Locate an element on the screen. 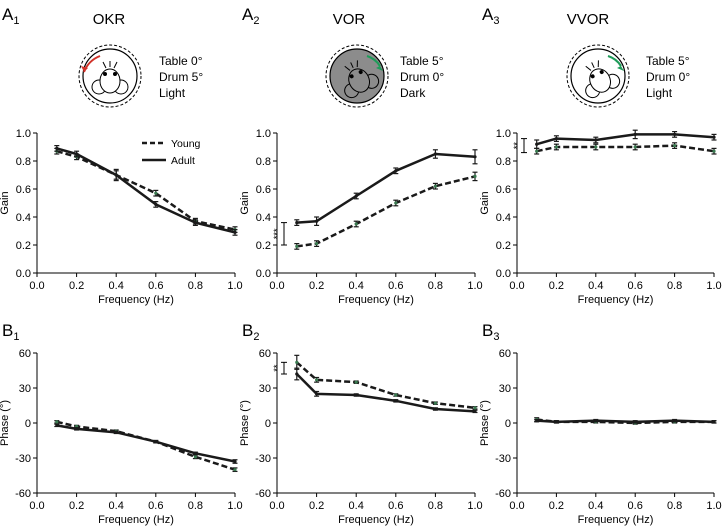 This screenshot has height=529, width=724. A1-y-tick-label: 0.0 is located at coordinates (23, 274).